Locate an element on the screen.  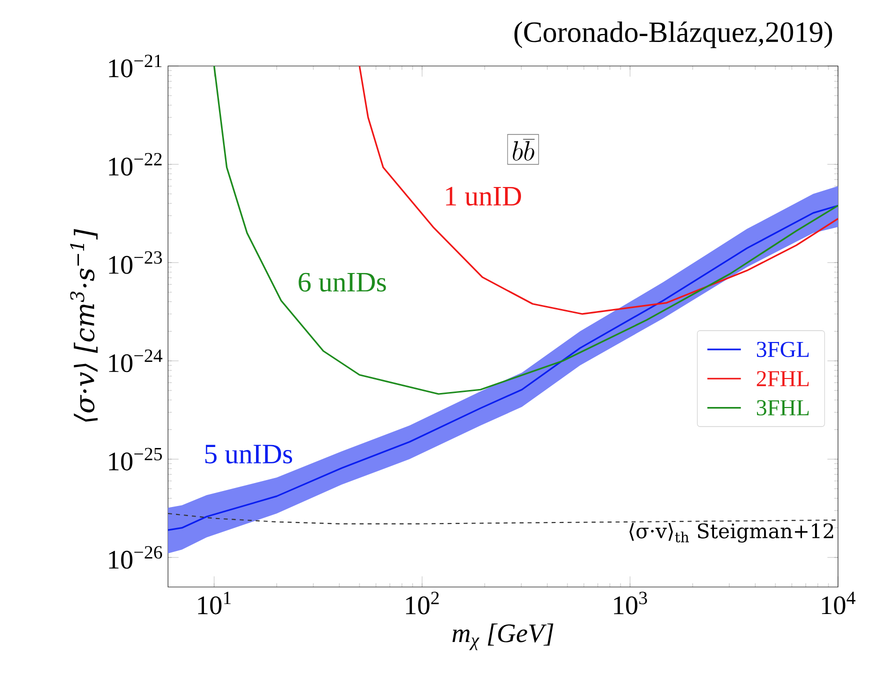
annotation: 5 unIDs is located at coordinates (248, 454).